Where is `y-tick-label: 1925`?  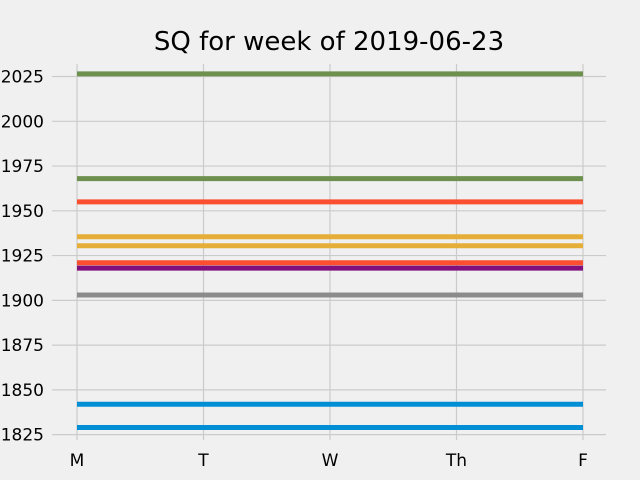 y-tick-label: 1925 is located at coordinates (22, 257).